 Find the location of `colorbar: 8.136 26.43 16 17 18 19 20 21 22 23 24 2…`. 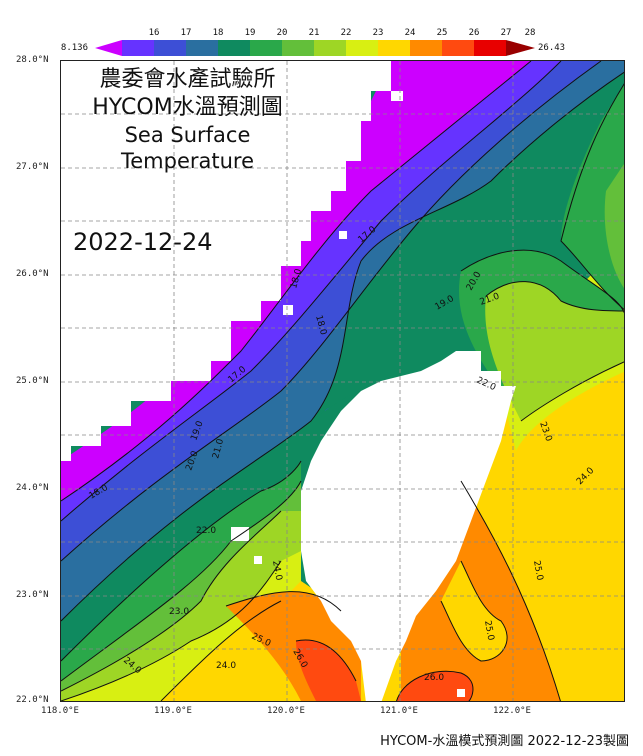

colorbar: 8.136 26.43 16 17 18 19 20 21 22 23 24 2… is located at coordinates (321, 30).